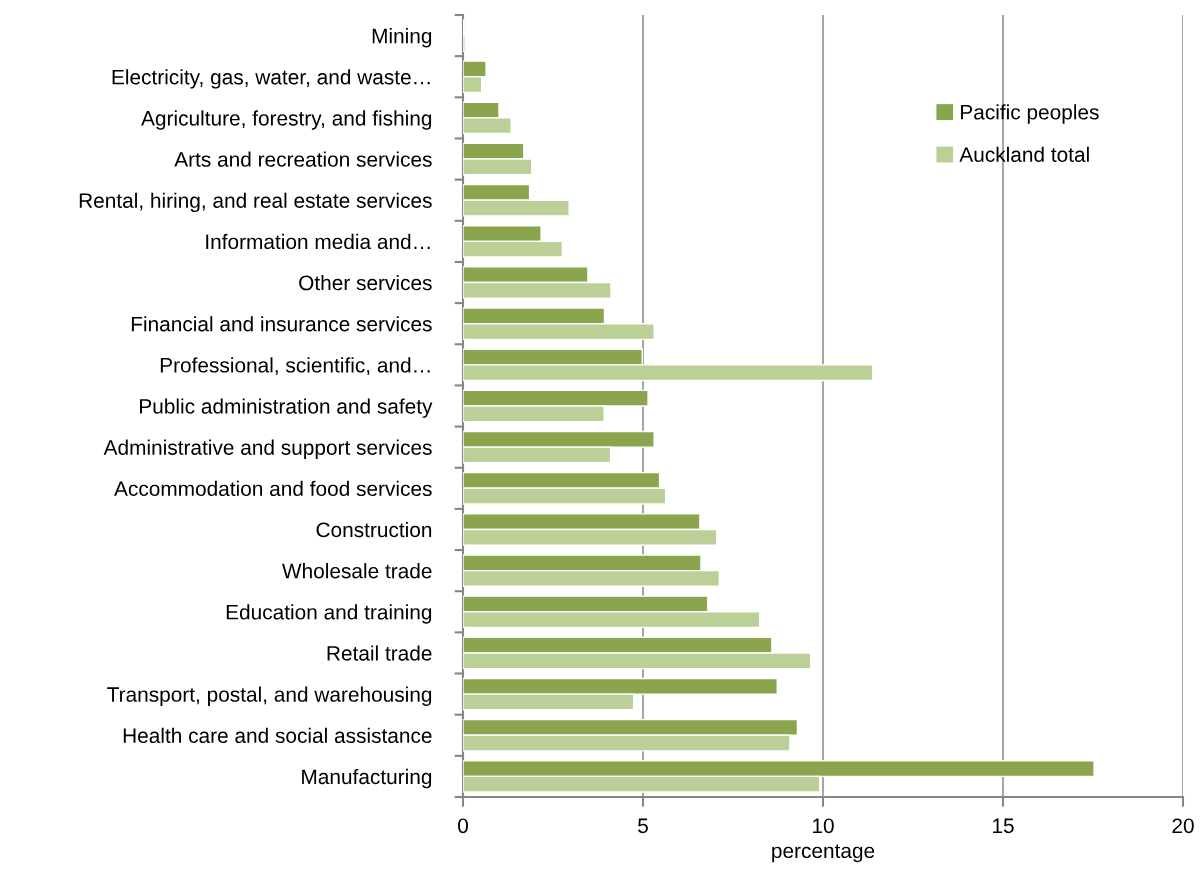 The image size is (1200, 875). Describe the element at coordinates (374, 529) in the screenshot. I see `y-tick-label: Construction` at that location.